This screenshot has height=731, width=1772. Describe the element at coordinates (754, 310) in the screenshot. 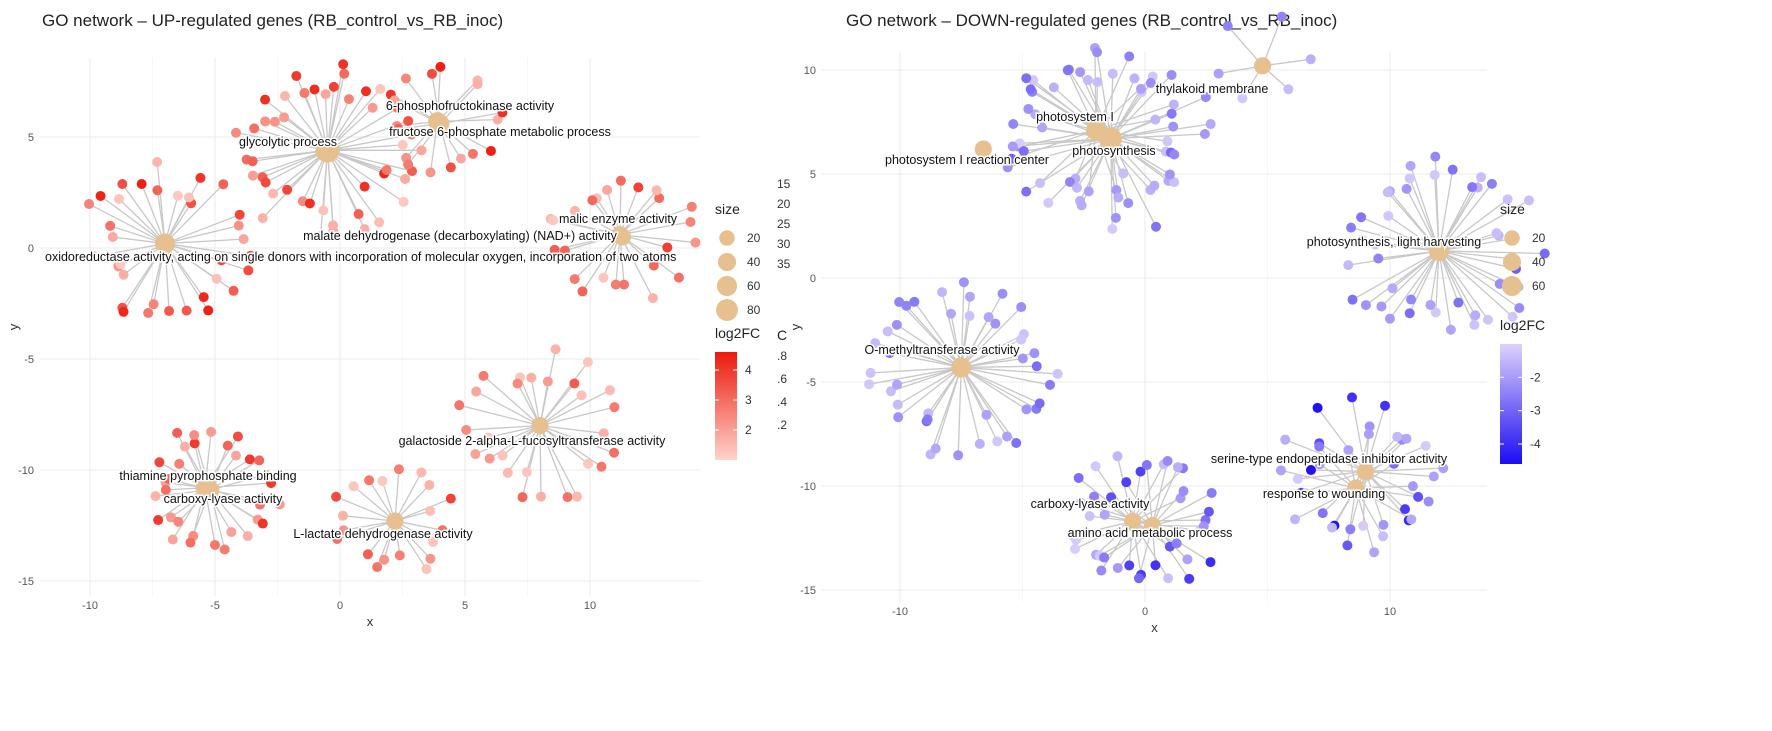

I see `size-legend-label: 80` at that location.